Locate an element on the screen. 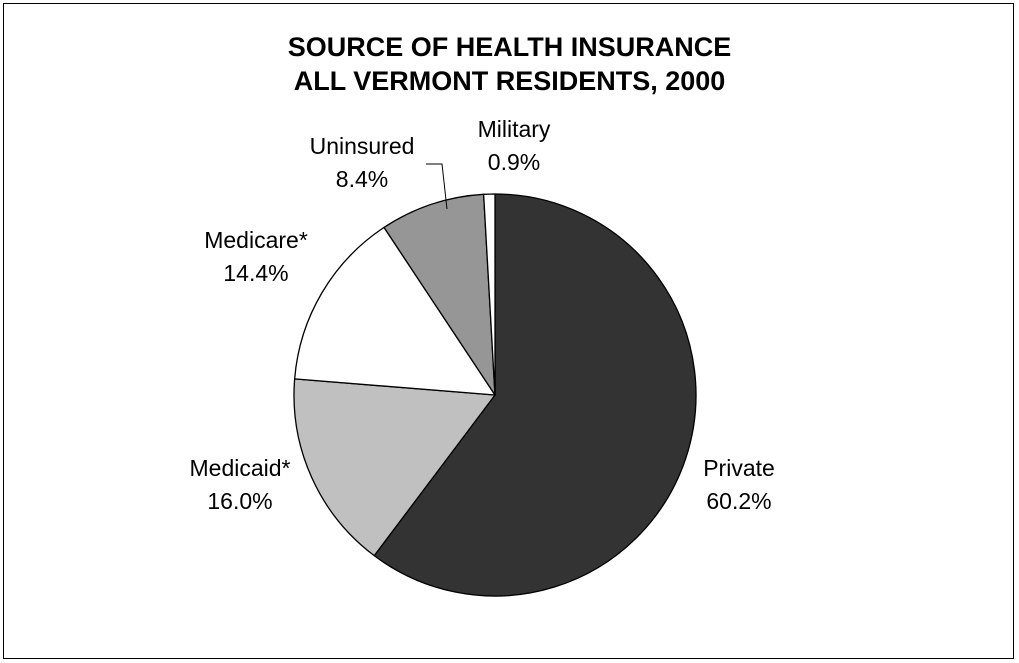  slice-label-private: Private is located at coordinates (739, 468).